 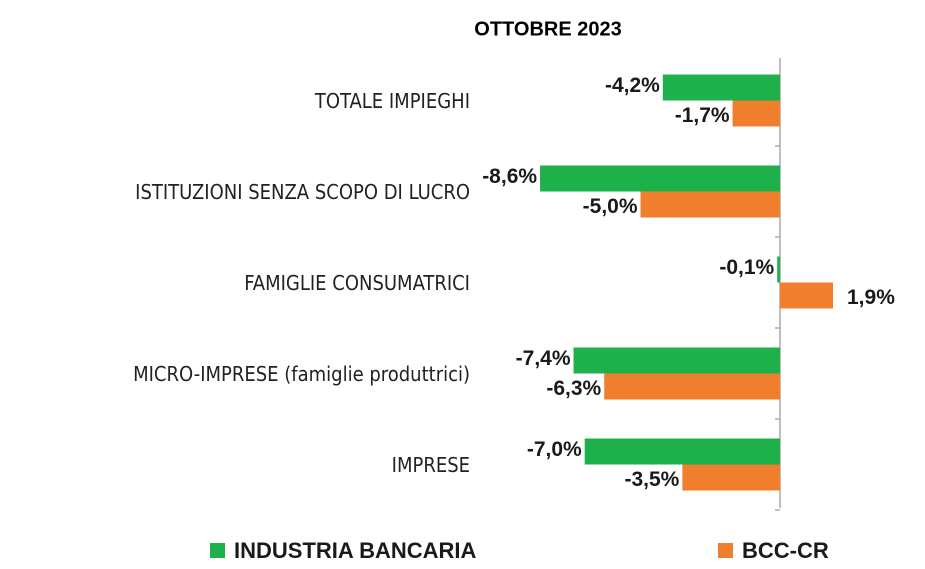 I want to click on category-label: ISTITUZIONI SENZA SCOPO DI LUCRO, so click(x=302, y=192).